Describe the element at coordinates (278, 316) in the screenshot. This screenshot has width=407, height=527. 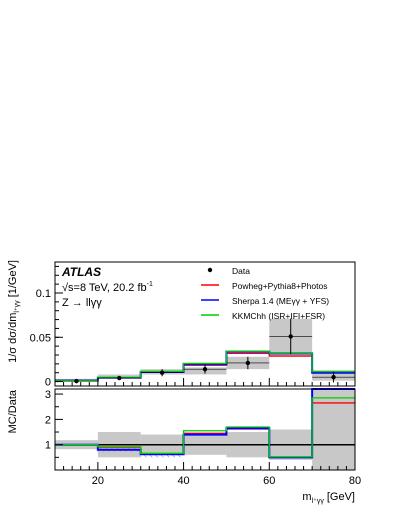
I see `legend-entry: KKMChh (ISR+IFI+FSR)` at that location.